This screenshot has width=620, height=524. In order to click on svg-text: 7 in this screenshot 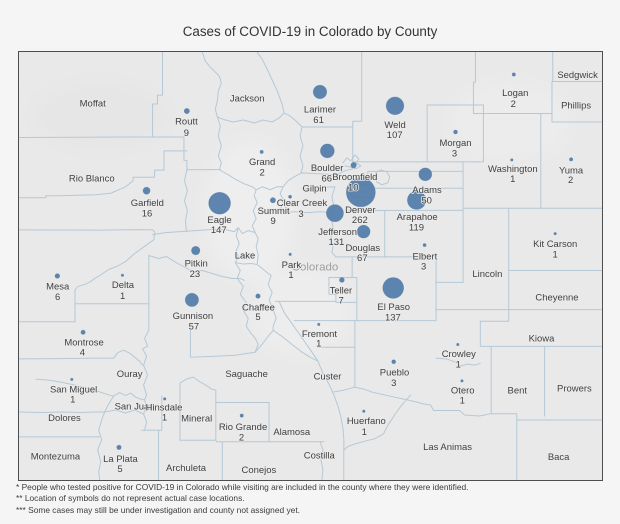, I will do `click(340, 300)`.